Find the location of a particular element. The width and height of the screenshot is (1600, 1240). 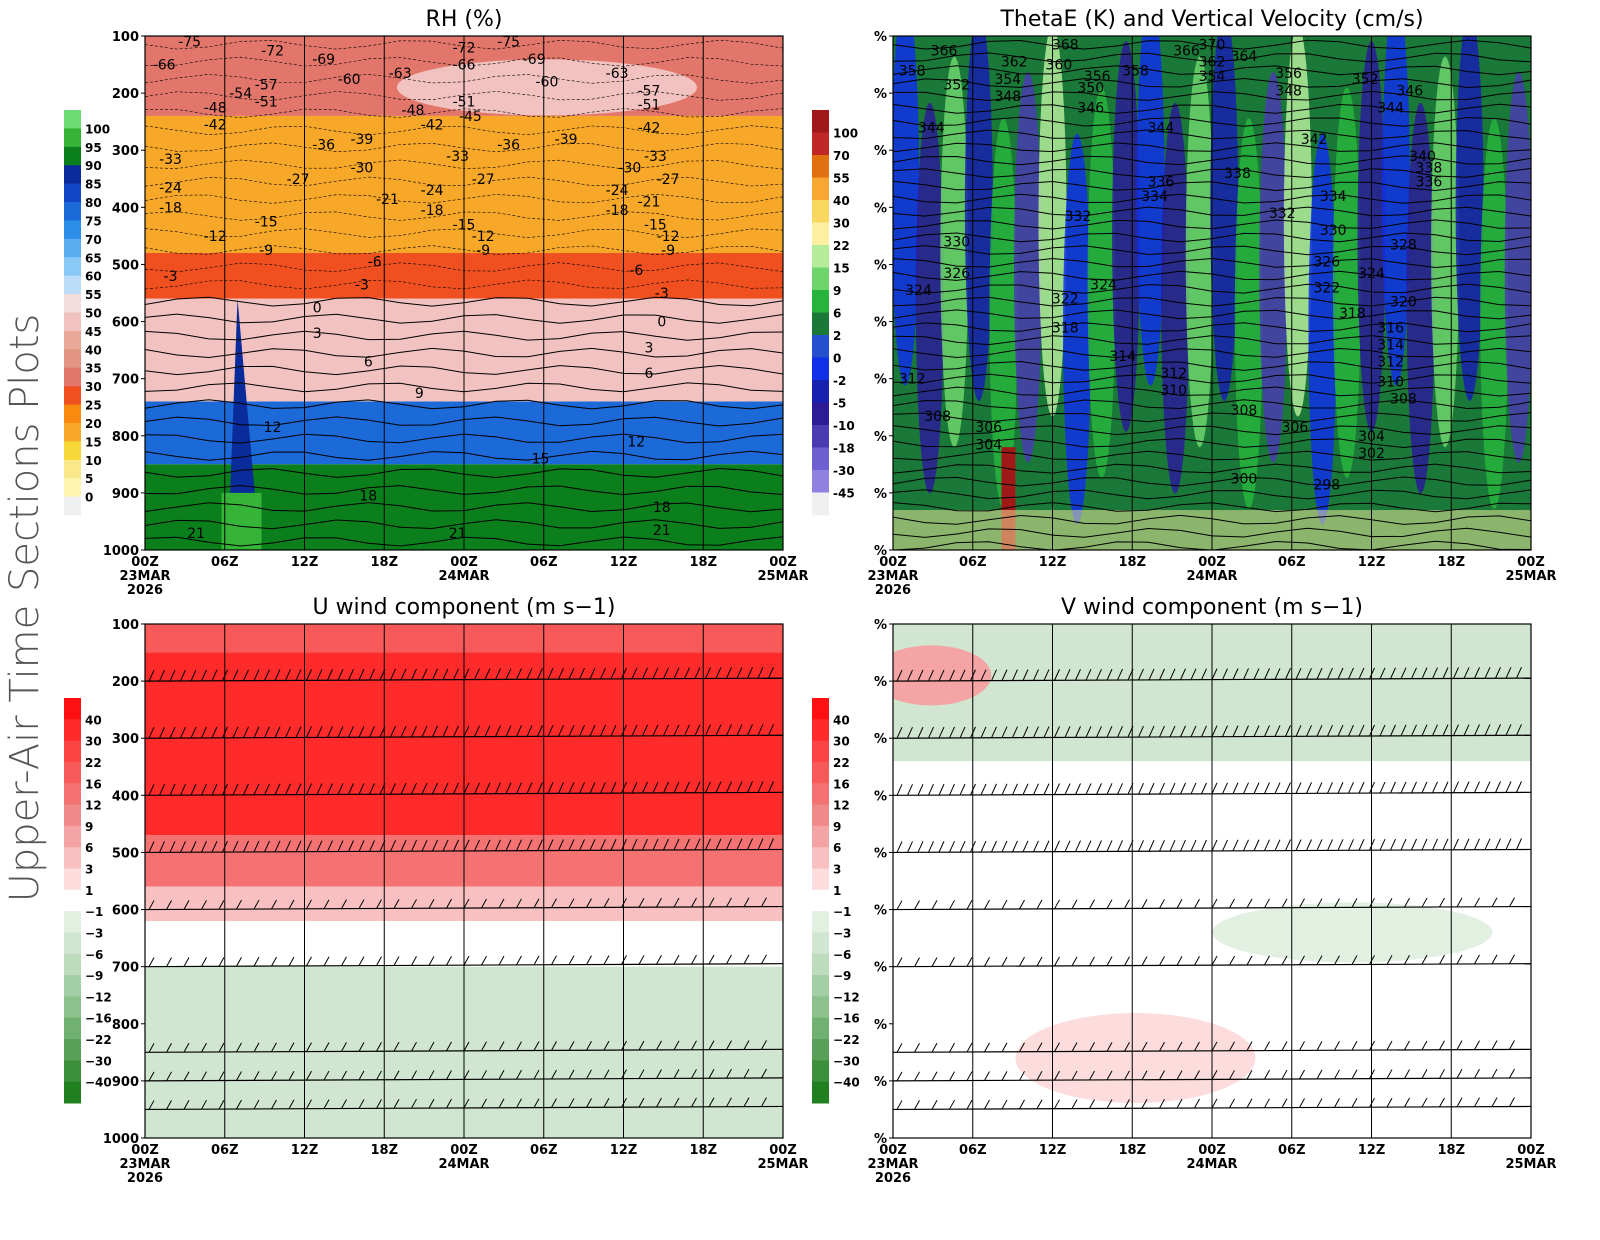

rh-contour-label: -30 is located at coordinates (629, 168).